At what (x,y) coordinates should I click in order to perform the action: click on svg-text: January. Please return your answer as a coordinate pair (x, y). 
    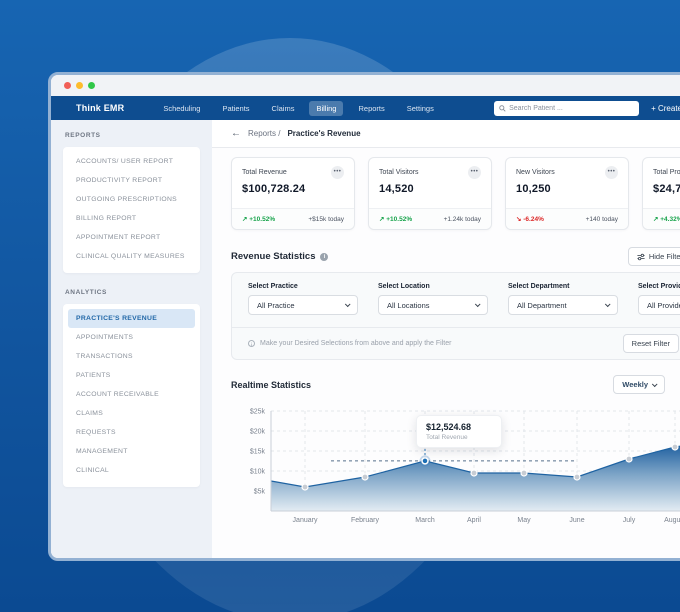
    Looking at the image, I should click on (305, 520).